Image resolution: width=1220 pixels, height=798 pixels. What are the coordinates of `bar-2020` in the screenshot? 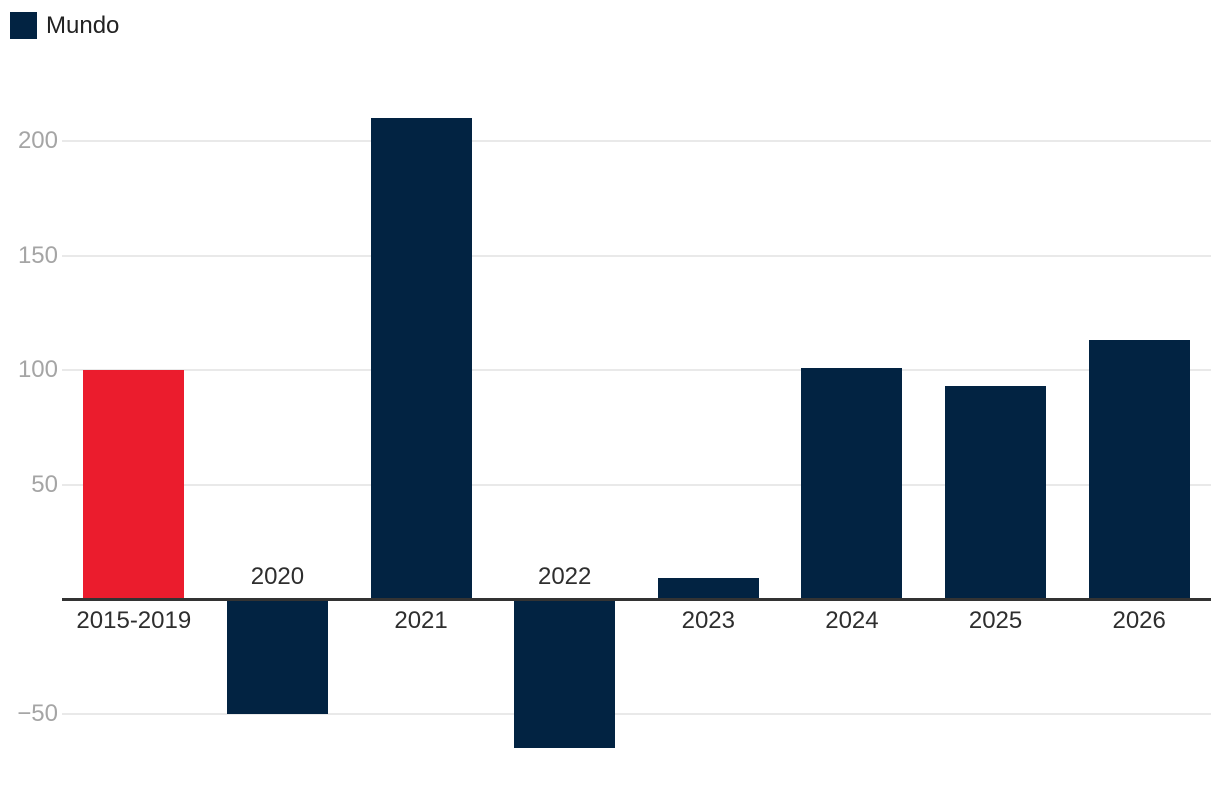 It's located at (277, 656).